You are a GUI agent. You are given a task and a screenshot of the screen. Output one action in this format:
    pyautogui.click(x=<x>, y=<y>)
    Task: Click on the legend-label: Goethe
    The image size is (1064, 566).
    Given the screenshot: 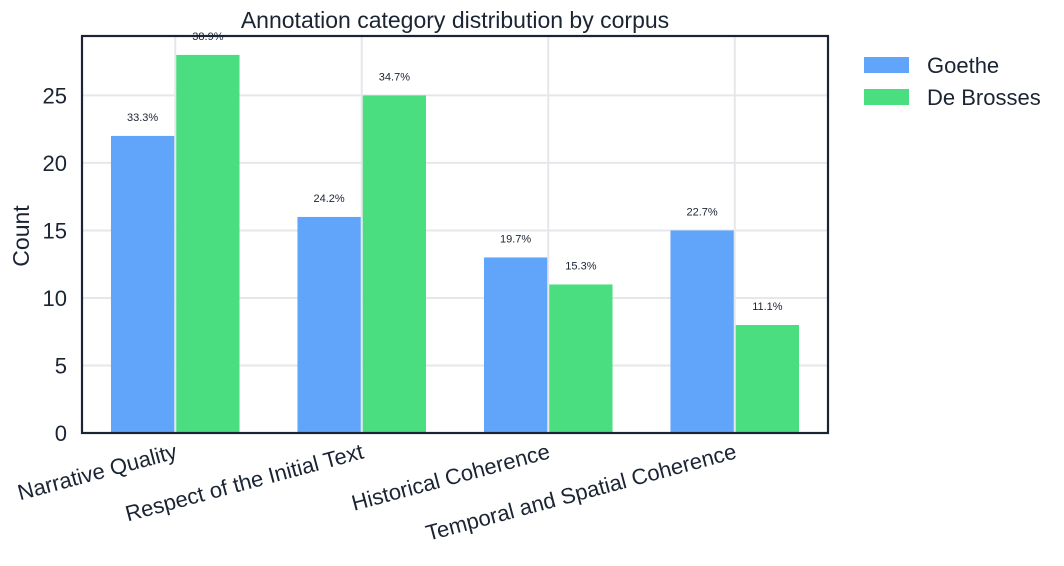 What is the action you would take?
    pyautogui.click(x=963, y=65)
    